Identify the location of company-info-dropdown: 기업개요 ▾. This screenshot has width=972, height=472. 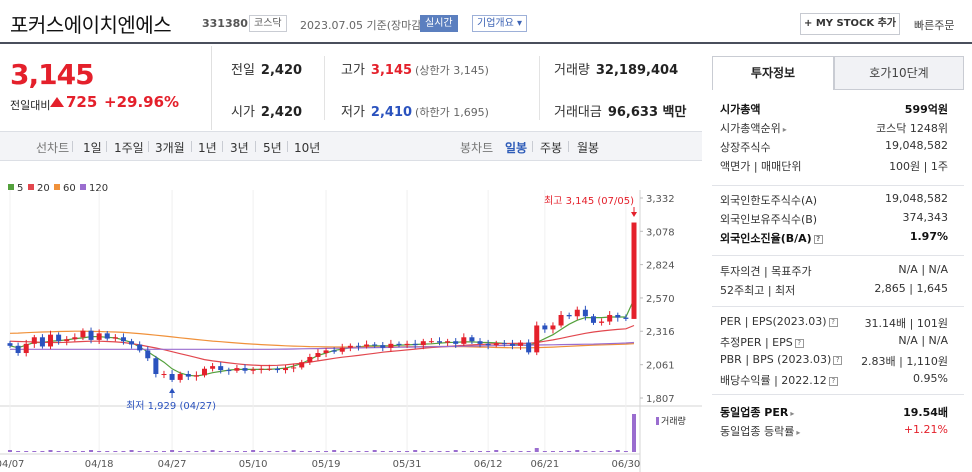
(500, 23).